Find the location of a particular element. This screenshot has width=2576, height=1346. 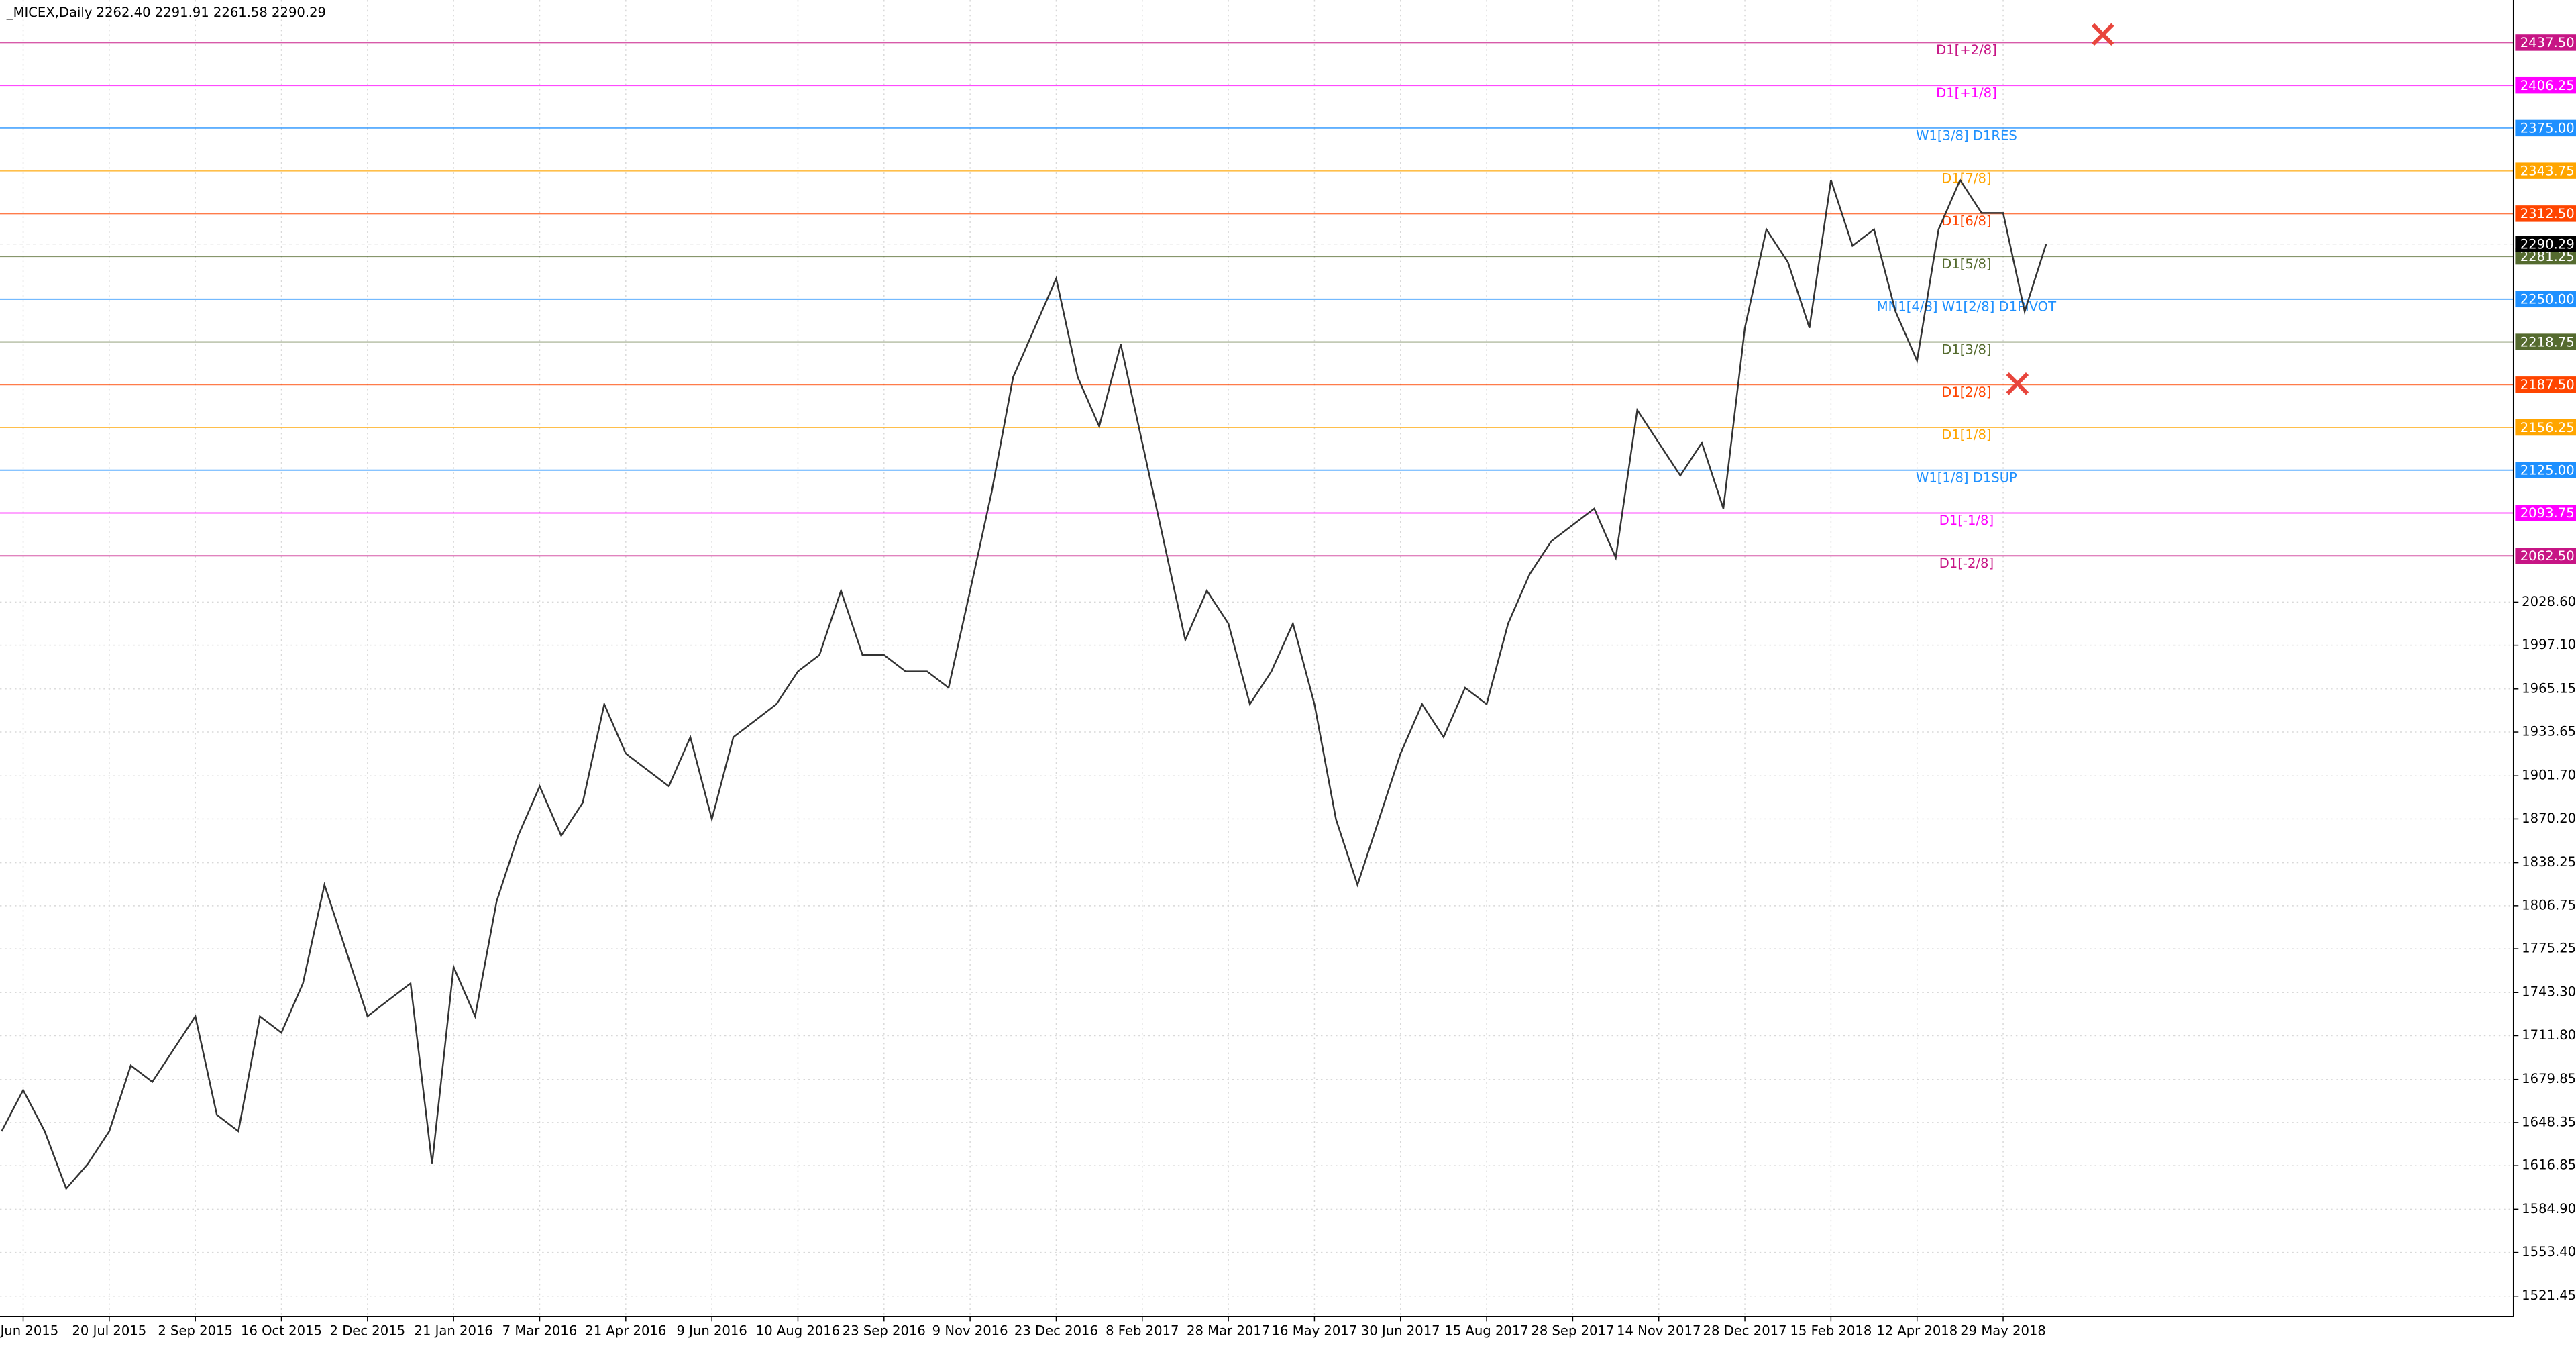

level-label: D1[3/8] is located at coordinates (1966, 349).